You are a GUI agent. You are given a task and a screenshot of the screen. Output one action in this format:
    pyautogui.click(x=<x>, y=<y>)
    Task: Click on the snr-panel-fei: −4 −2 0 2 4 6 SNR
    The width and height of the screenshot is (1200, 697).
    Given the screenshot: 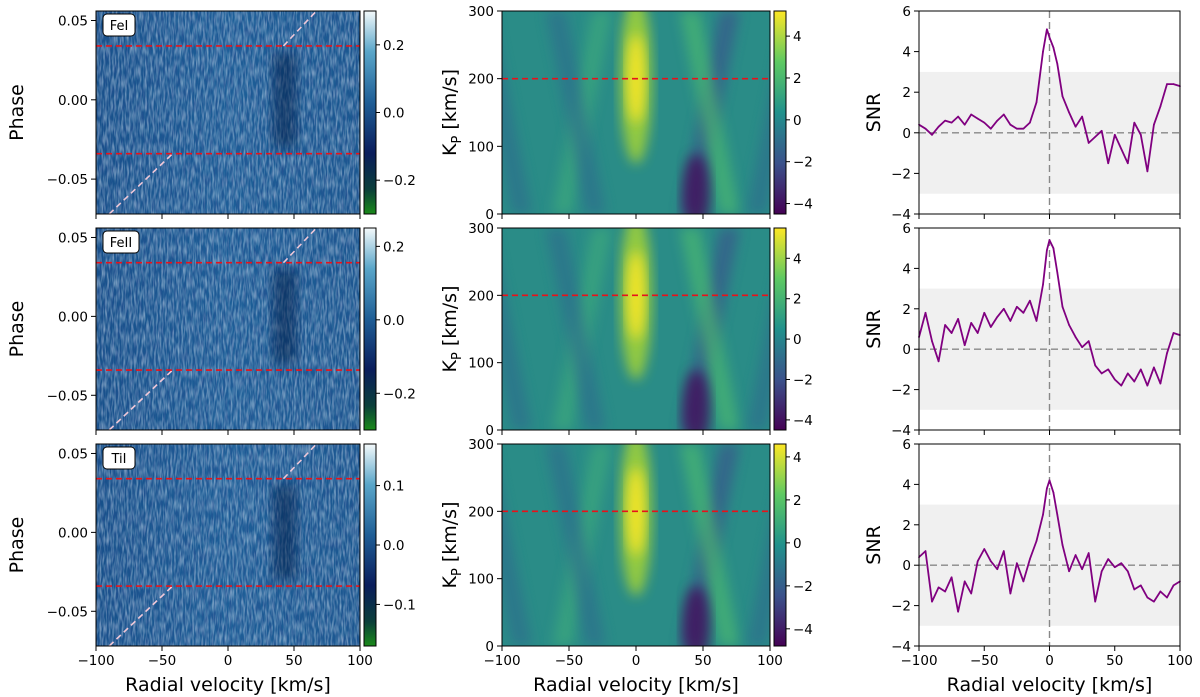 What is the action you would take?
    pyautogui.click(x=1022, y=113)
    